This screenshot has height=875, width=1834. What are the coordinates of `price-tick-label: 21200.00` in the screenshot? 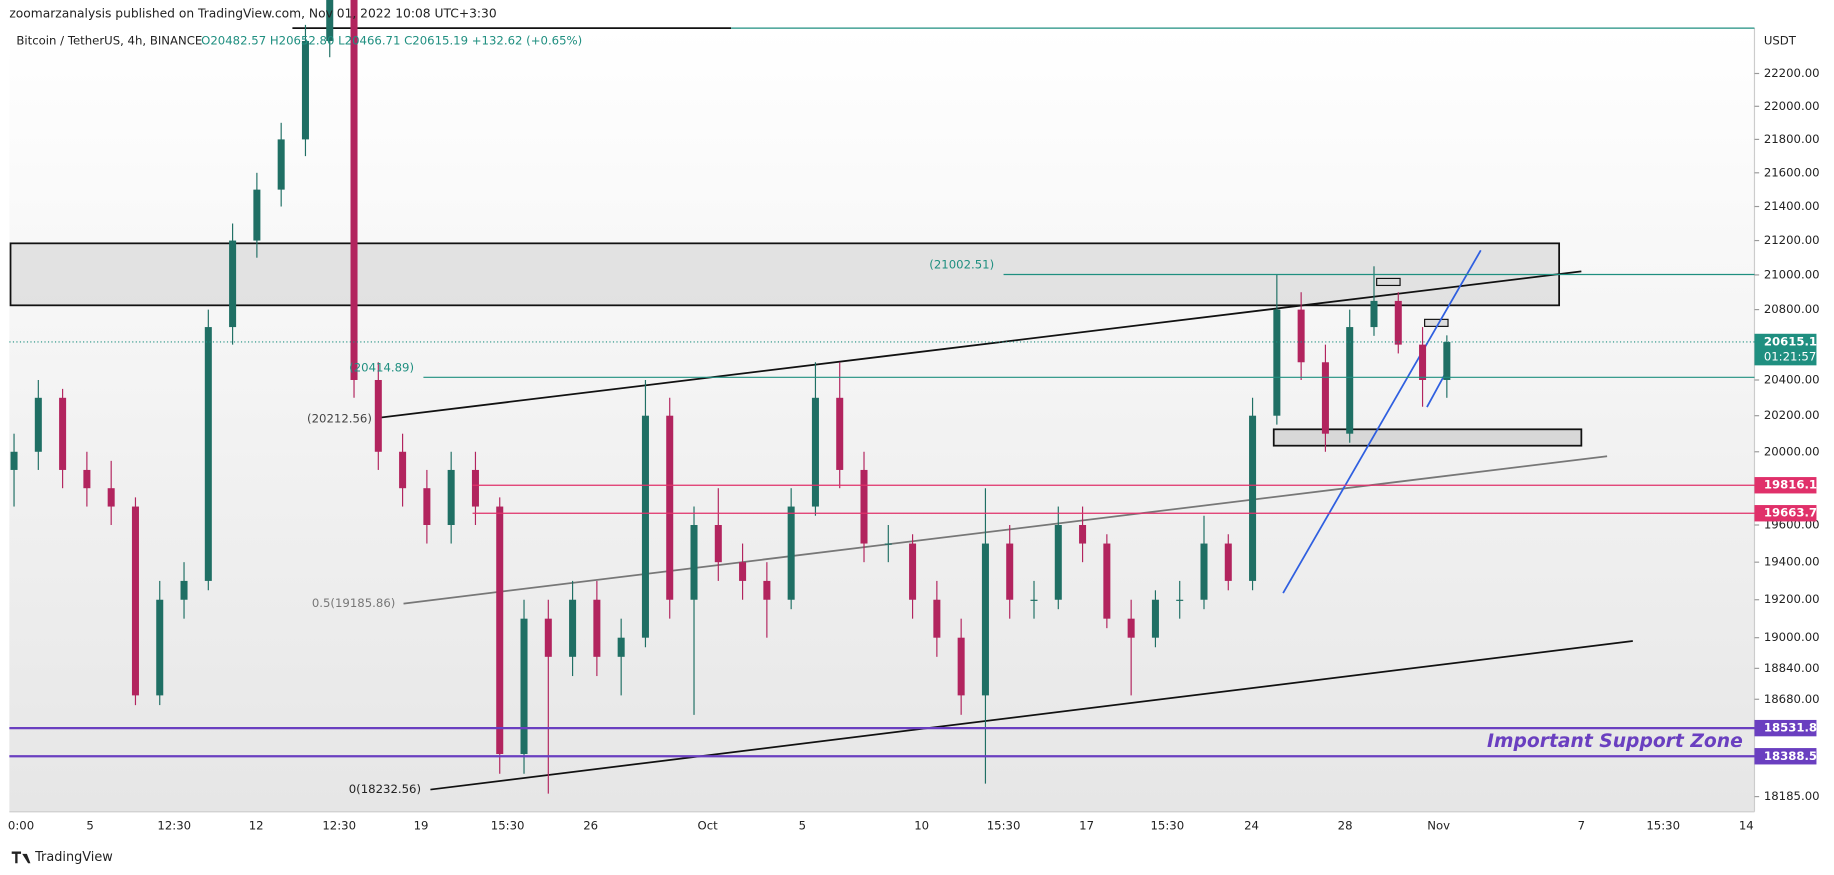 It's located at (1792, 240).